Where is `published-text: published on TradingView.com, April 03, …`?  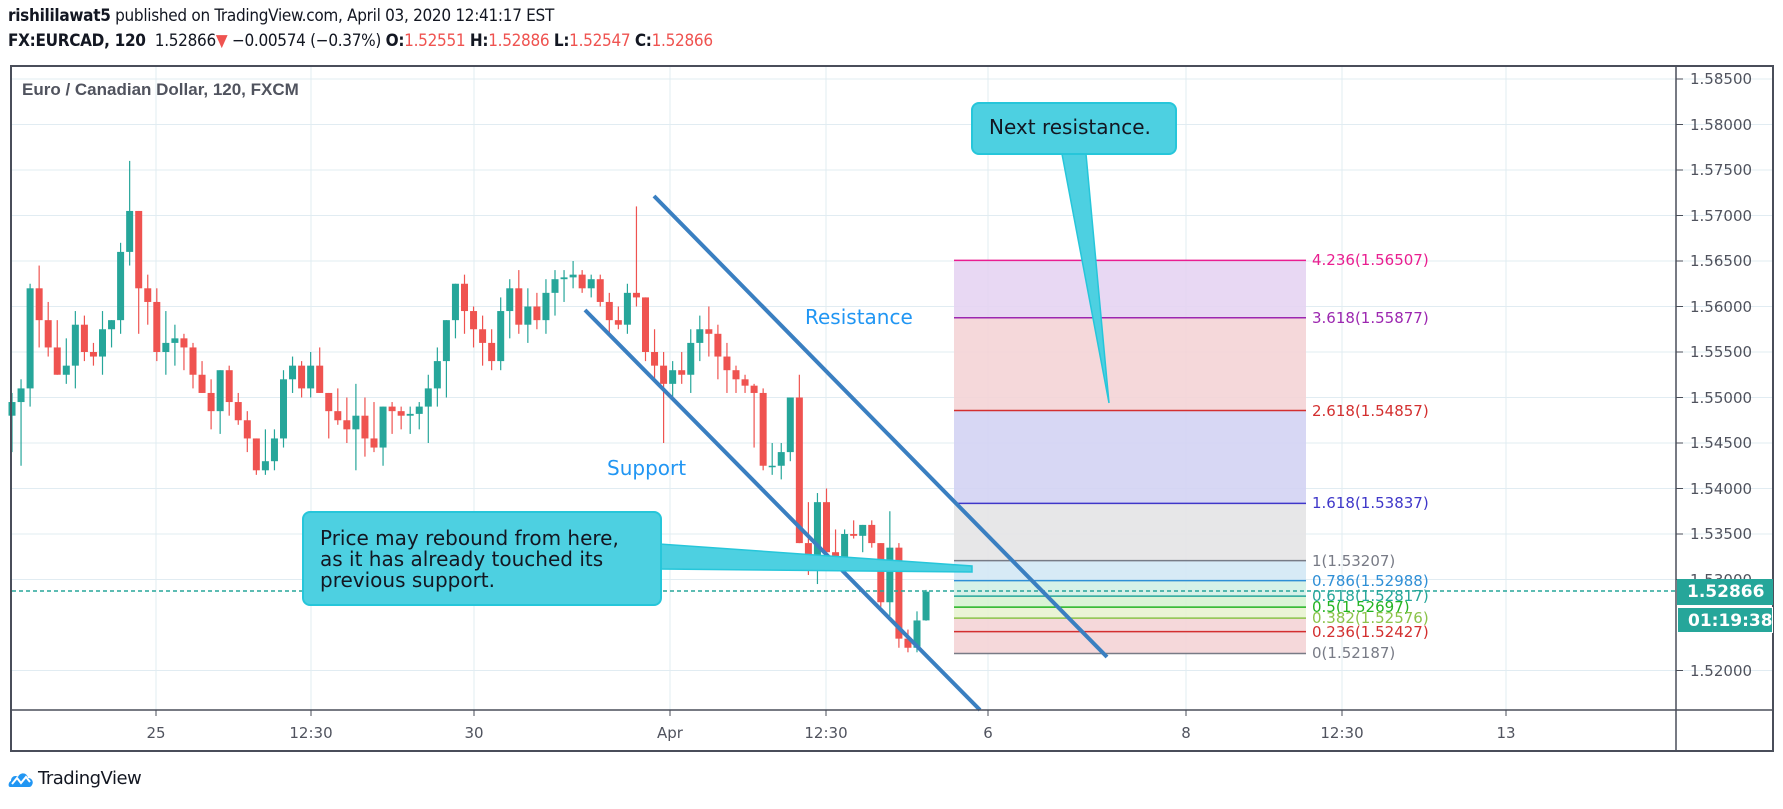 published-text: published on TradingView.com, April 03, … is located at coordinates (334, 16).